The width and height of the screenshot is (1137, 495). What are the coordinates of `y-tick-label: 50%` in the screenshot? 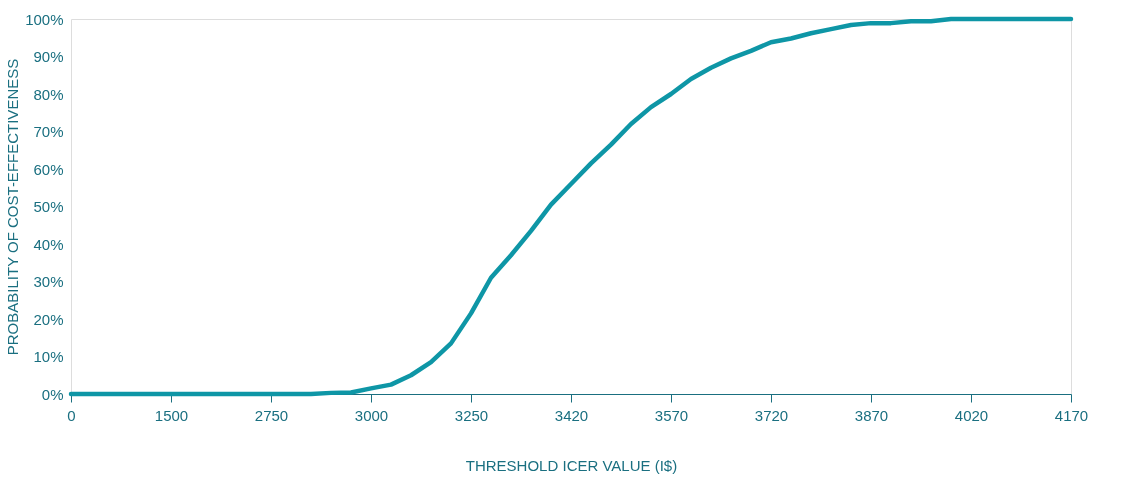 It's located at (48, 206).